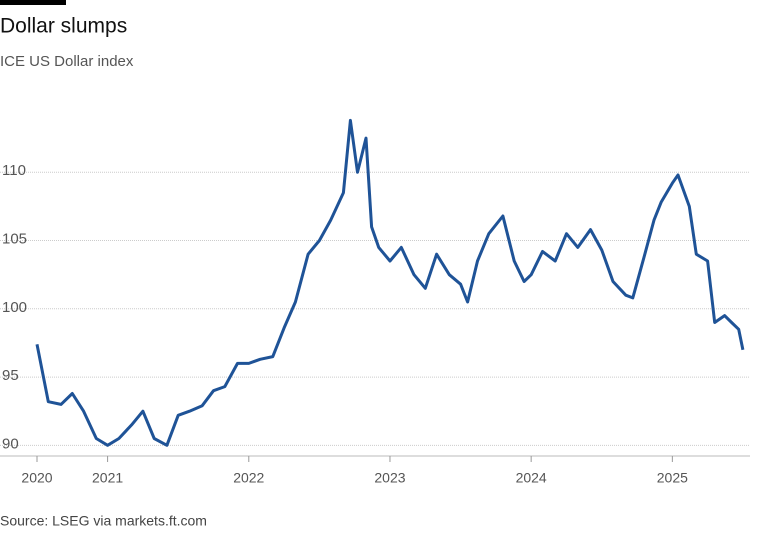  Describe the element at coordinates (248, 478) in the screenshot. I see `x-tick-label: 2022` at that location.